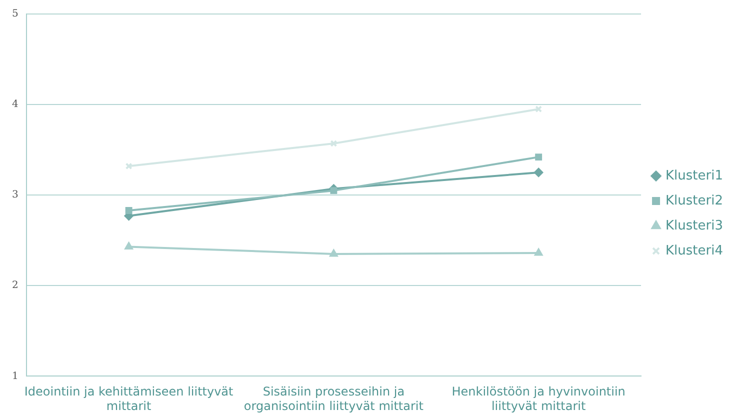 The image size is (733, 417). What do you see at coordinates (695, 226) in the screenshot?
I see `legend-label: Klusteri3` at bounding box center [695, 226].